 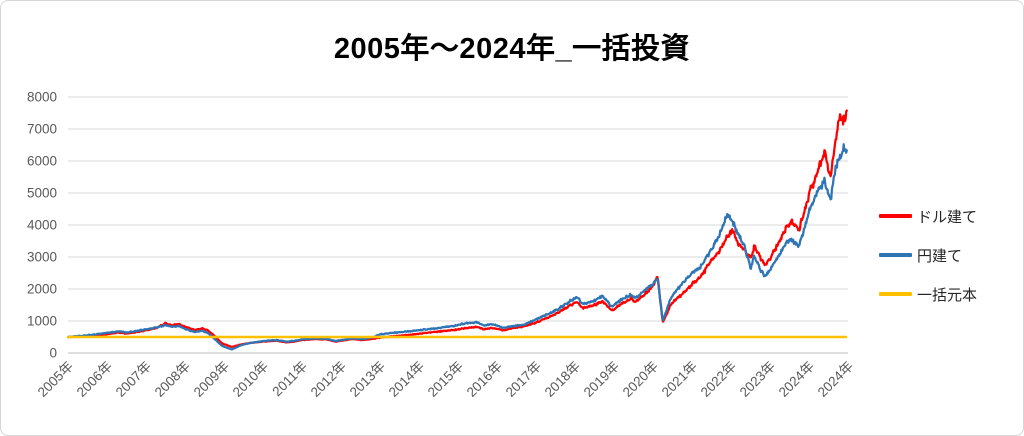 I want to click on x-axis-label: 2022年, so click(x=718, y=379).